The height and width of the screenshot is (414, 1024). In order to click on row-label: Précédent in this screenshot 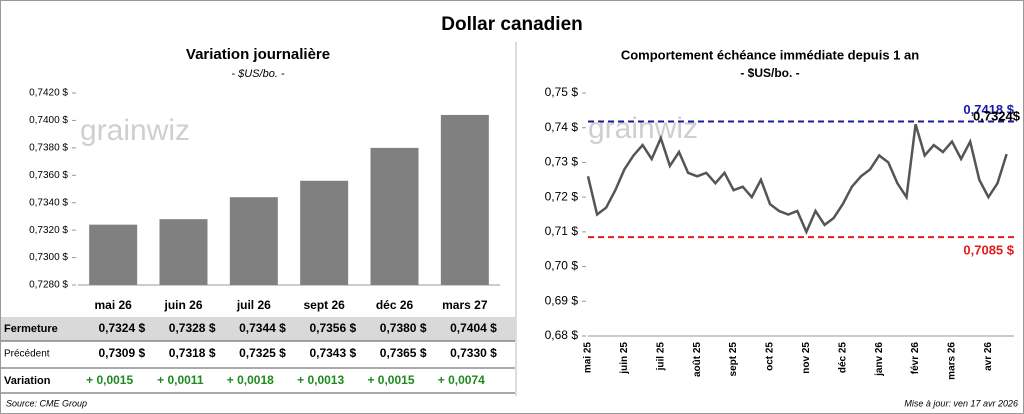, I will do `click(27, 354)`.